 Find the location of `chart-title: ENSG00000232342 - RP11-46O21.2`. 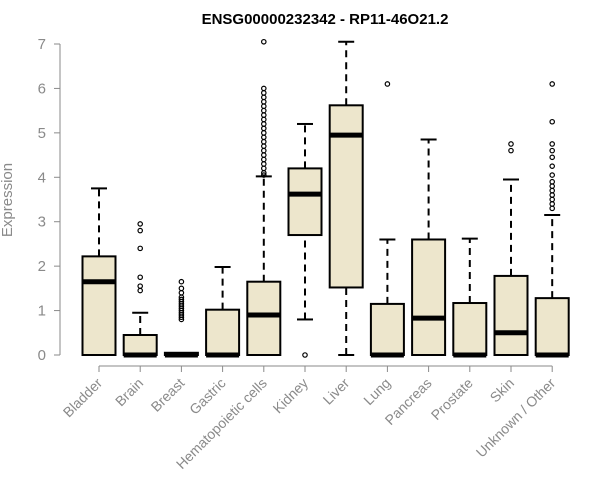

chart-title: ENSG00000232342 - RP11-46O21.2 is located at coordinates (325, 19).